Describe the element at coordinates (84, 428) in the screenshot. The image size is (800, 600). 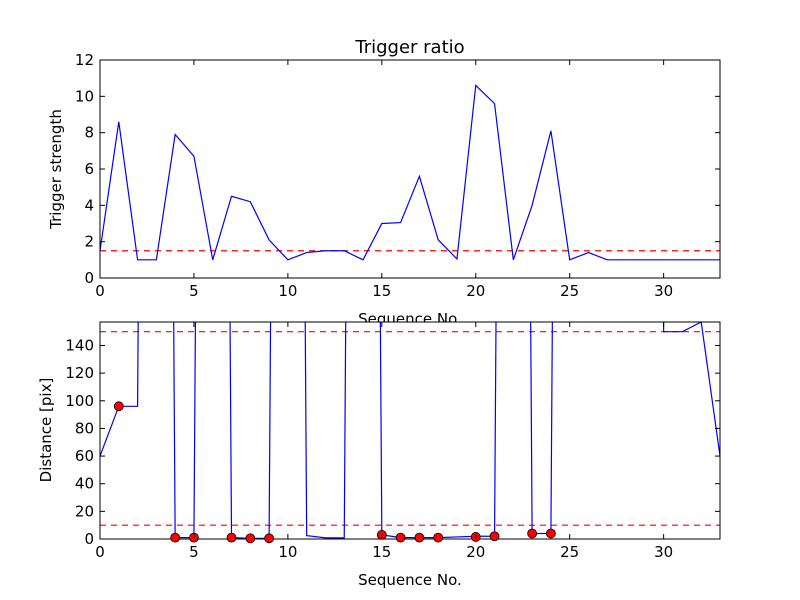
I see `y-tick-label: 80` at that location.